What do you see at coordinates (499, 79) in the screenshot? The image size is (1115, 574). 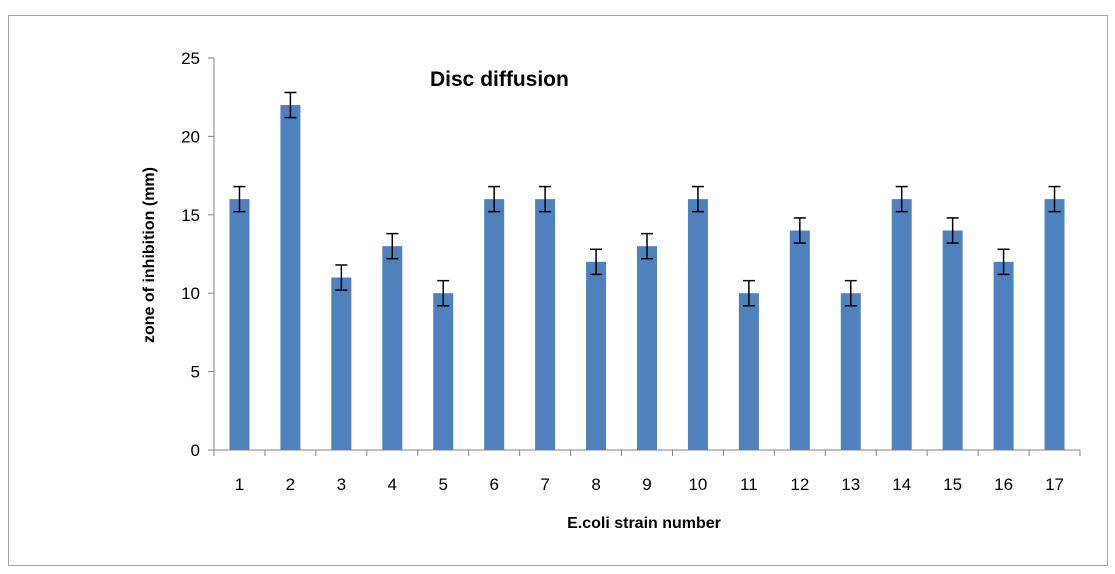 I see `chart-title: Disc diffusion` at bounding box center [499, 79].